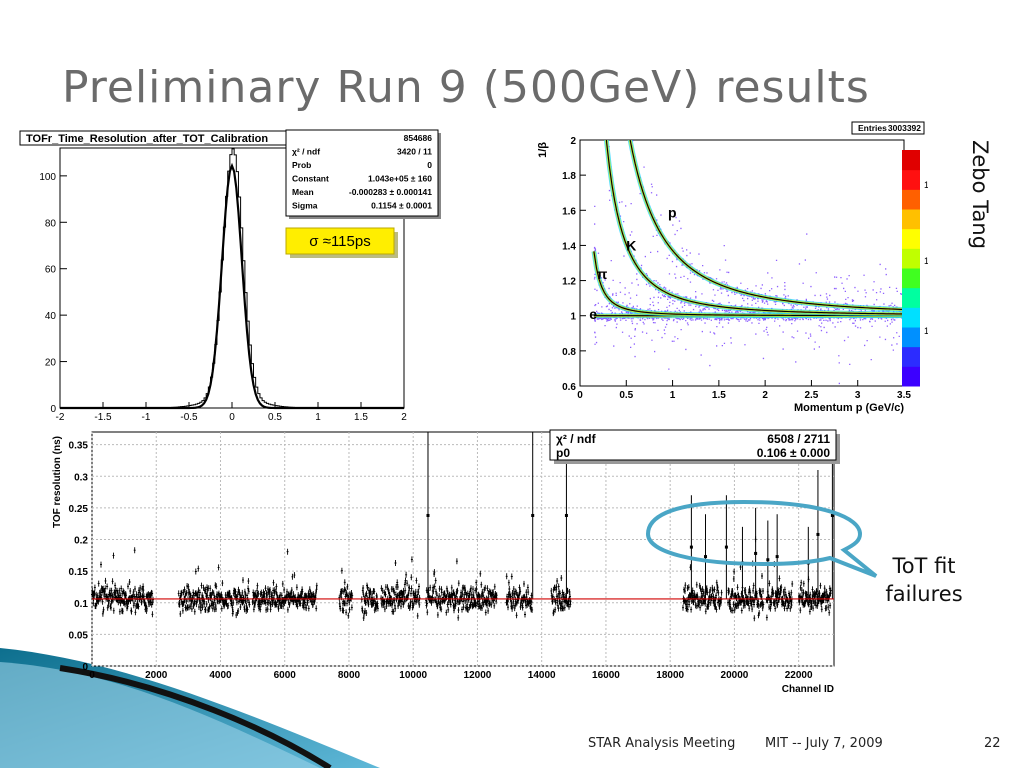 Image resolution: width=1024 pixels, height=768 pixels. I want to click on decorative-wave, so click(190, 708).